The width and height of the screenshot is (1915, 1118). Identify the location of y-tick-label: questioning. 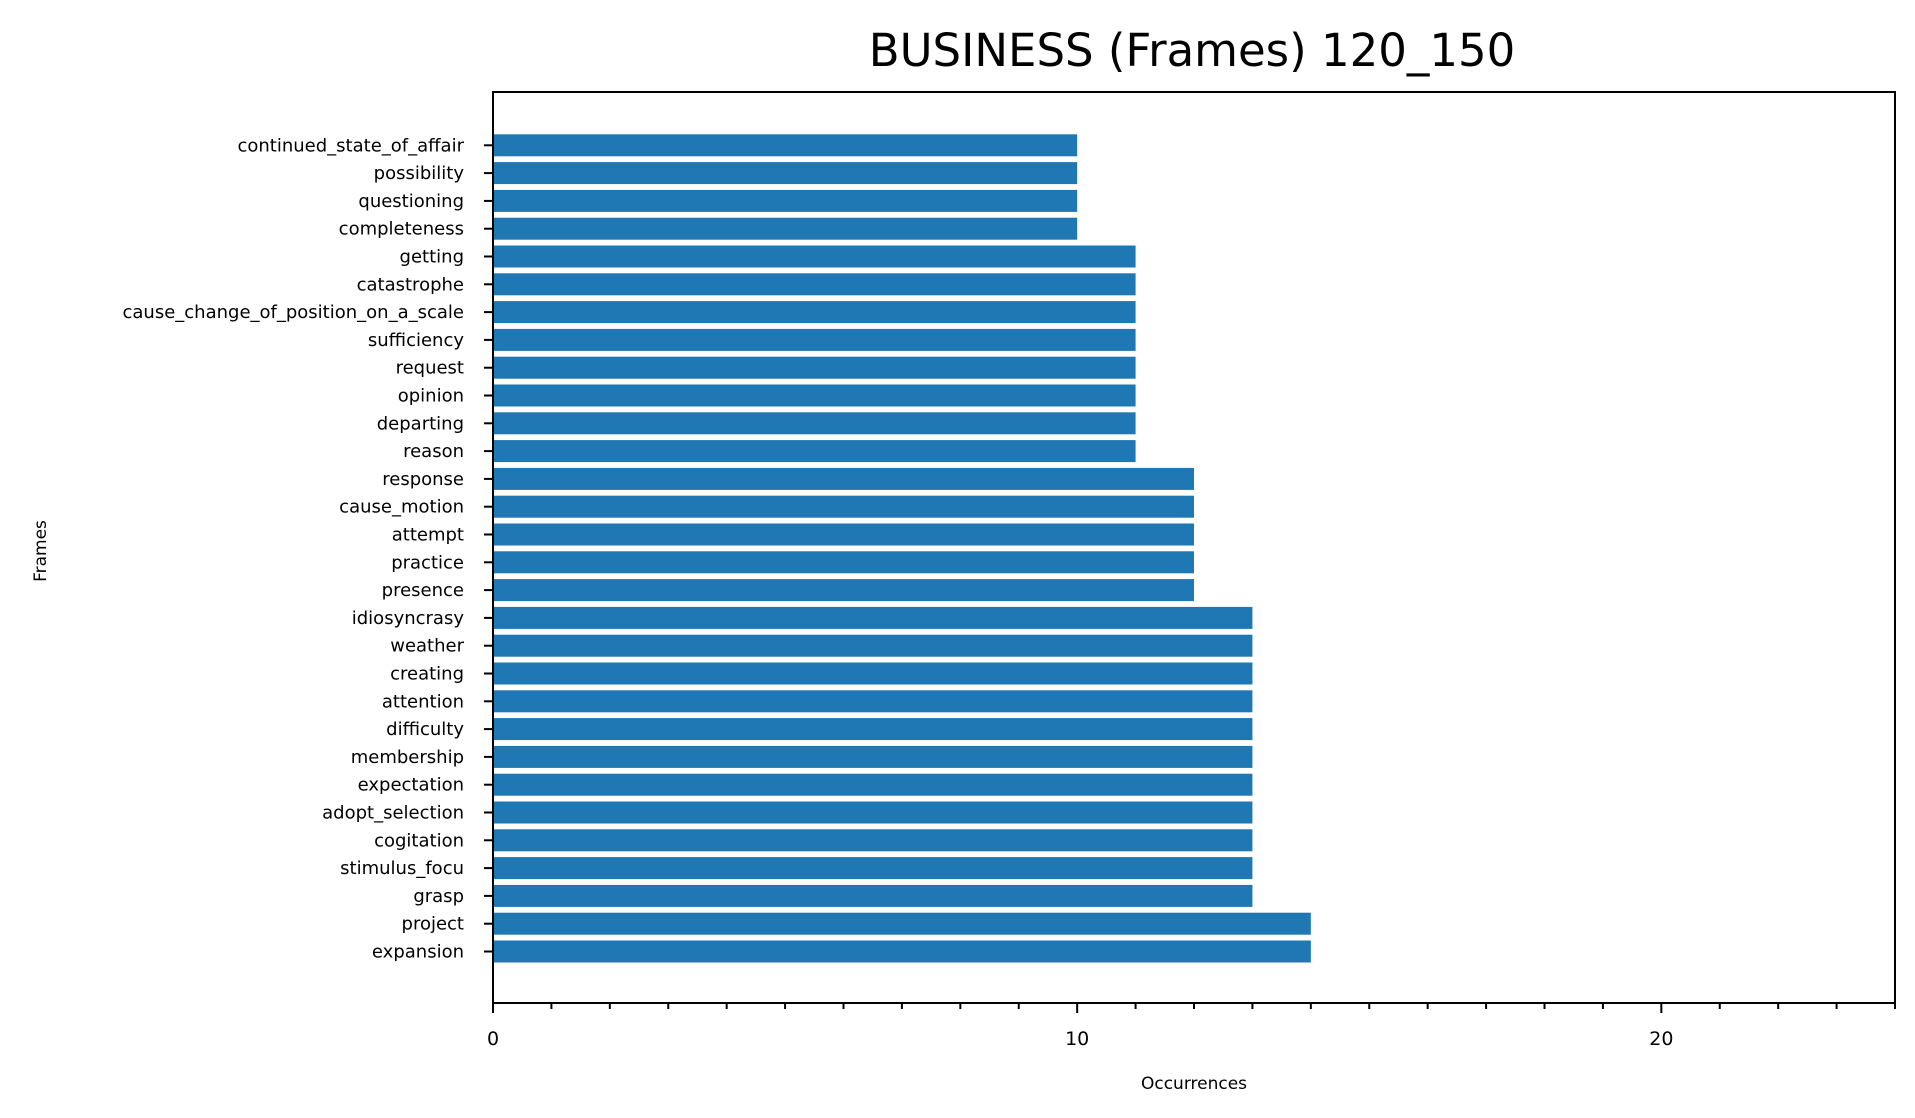
(411, 201).